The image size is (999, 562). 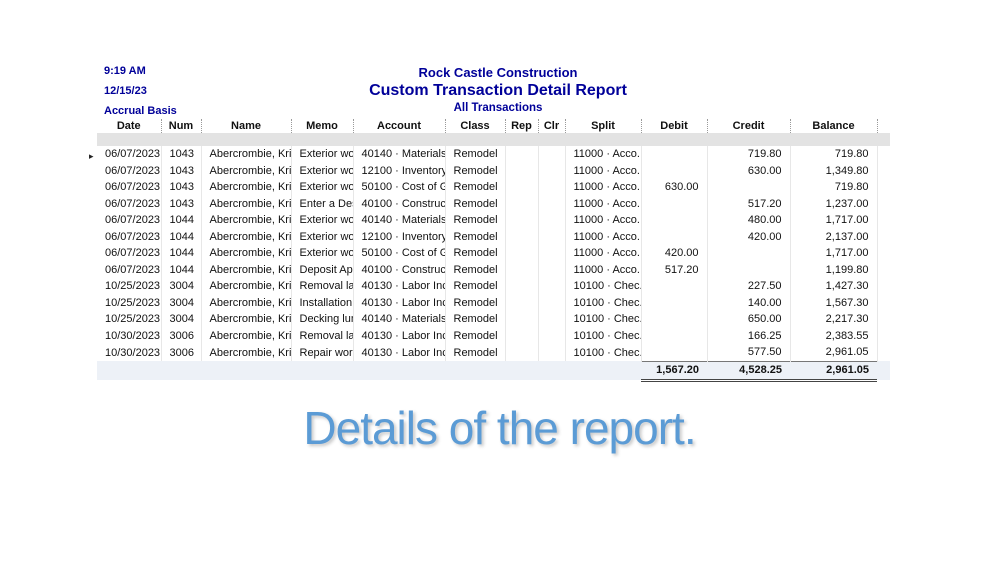 What do you see at coordinates (749, 203) in the screenshot?
I see `cell-credit: 517.20` at bounding box center [749, 203].